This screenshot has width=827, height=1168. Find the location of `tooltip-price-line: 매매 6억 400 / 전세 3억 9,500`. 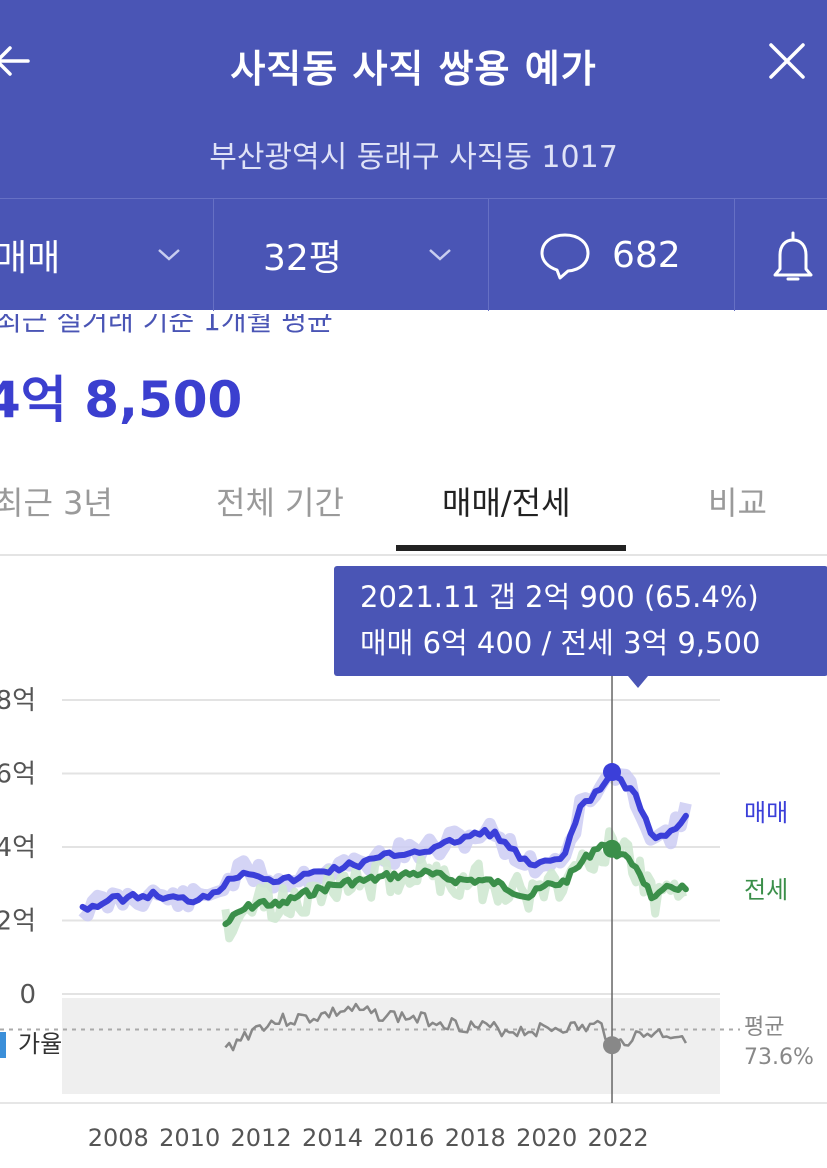

tooltip-price-line: 매매 6억 400 / 전세 3억 9,500 is located at coordinates (560, 643).